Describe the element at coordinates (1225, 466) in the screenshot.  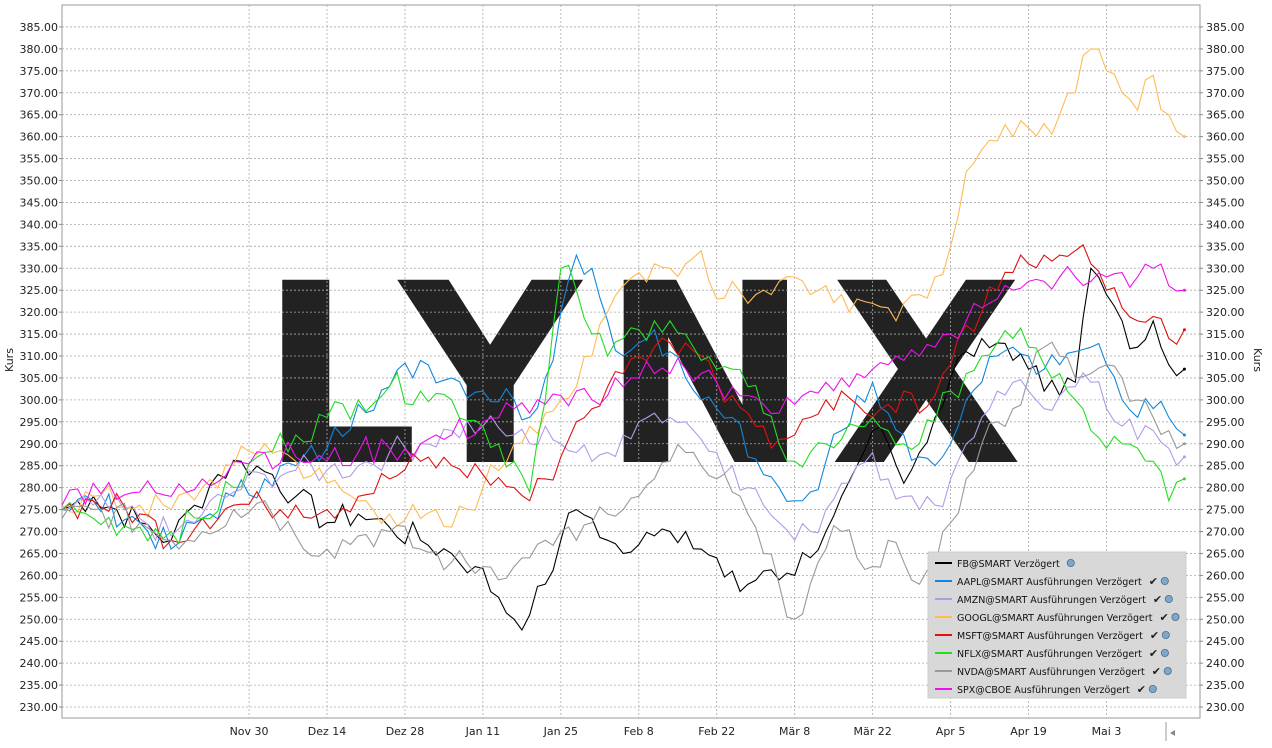
I see `y-tick-label-right: 285.00` at that location.